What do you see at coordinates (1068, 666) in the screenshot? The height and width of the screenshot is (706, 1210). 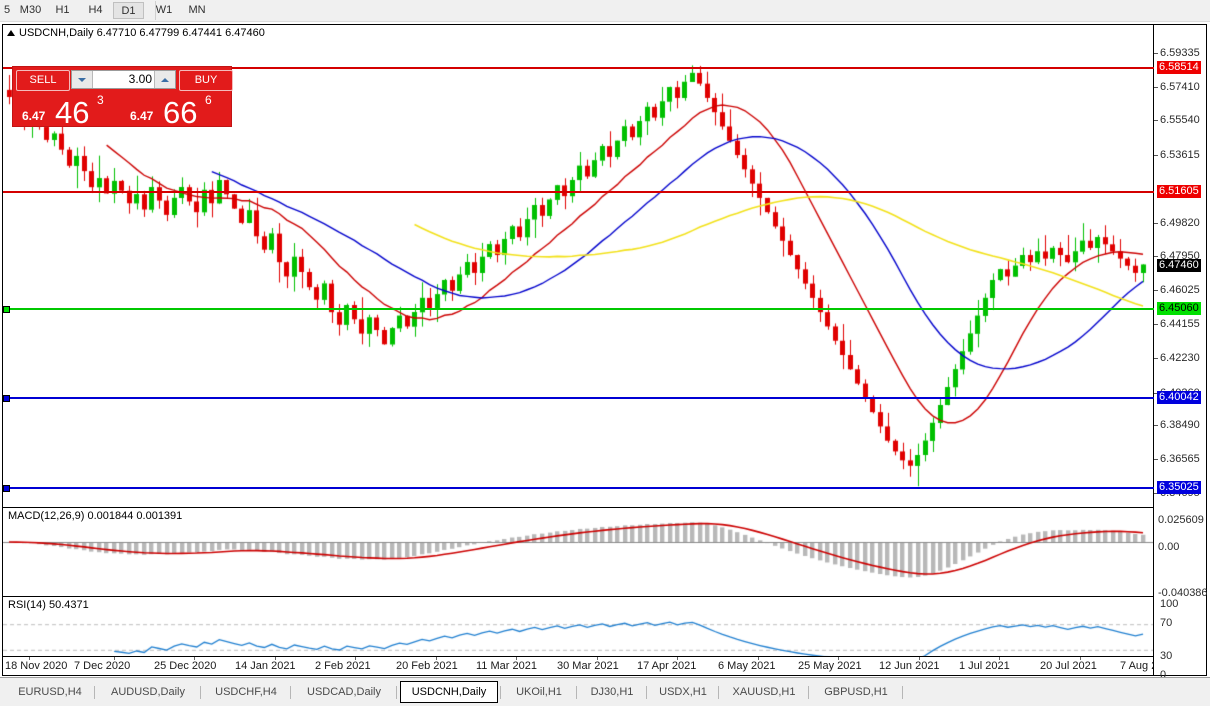 I see `date-axis-label: 20 Jul 2021` at bounding box center [1068, 666].